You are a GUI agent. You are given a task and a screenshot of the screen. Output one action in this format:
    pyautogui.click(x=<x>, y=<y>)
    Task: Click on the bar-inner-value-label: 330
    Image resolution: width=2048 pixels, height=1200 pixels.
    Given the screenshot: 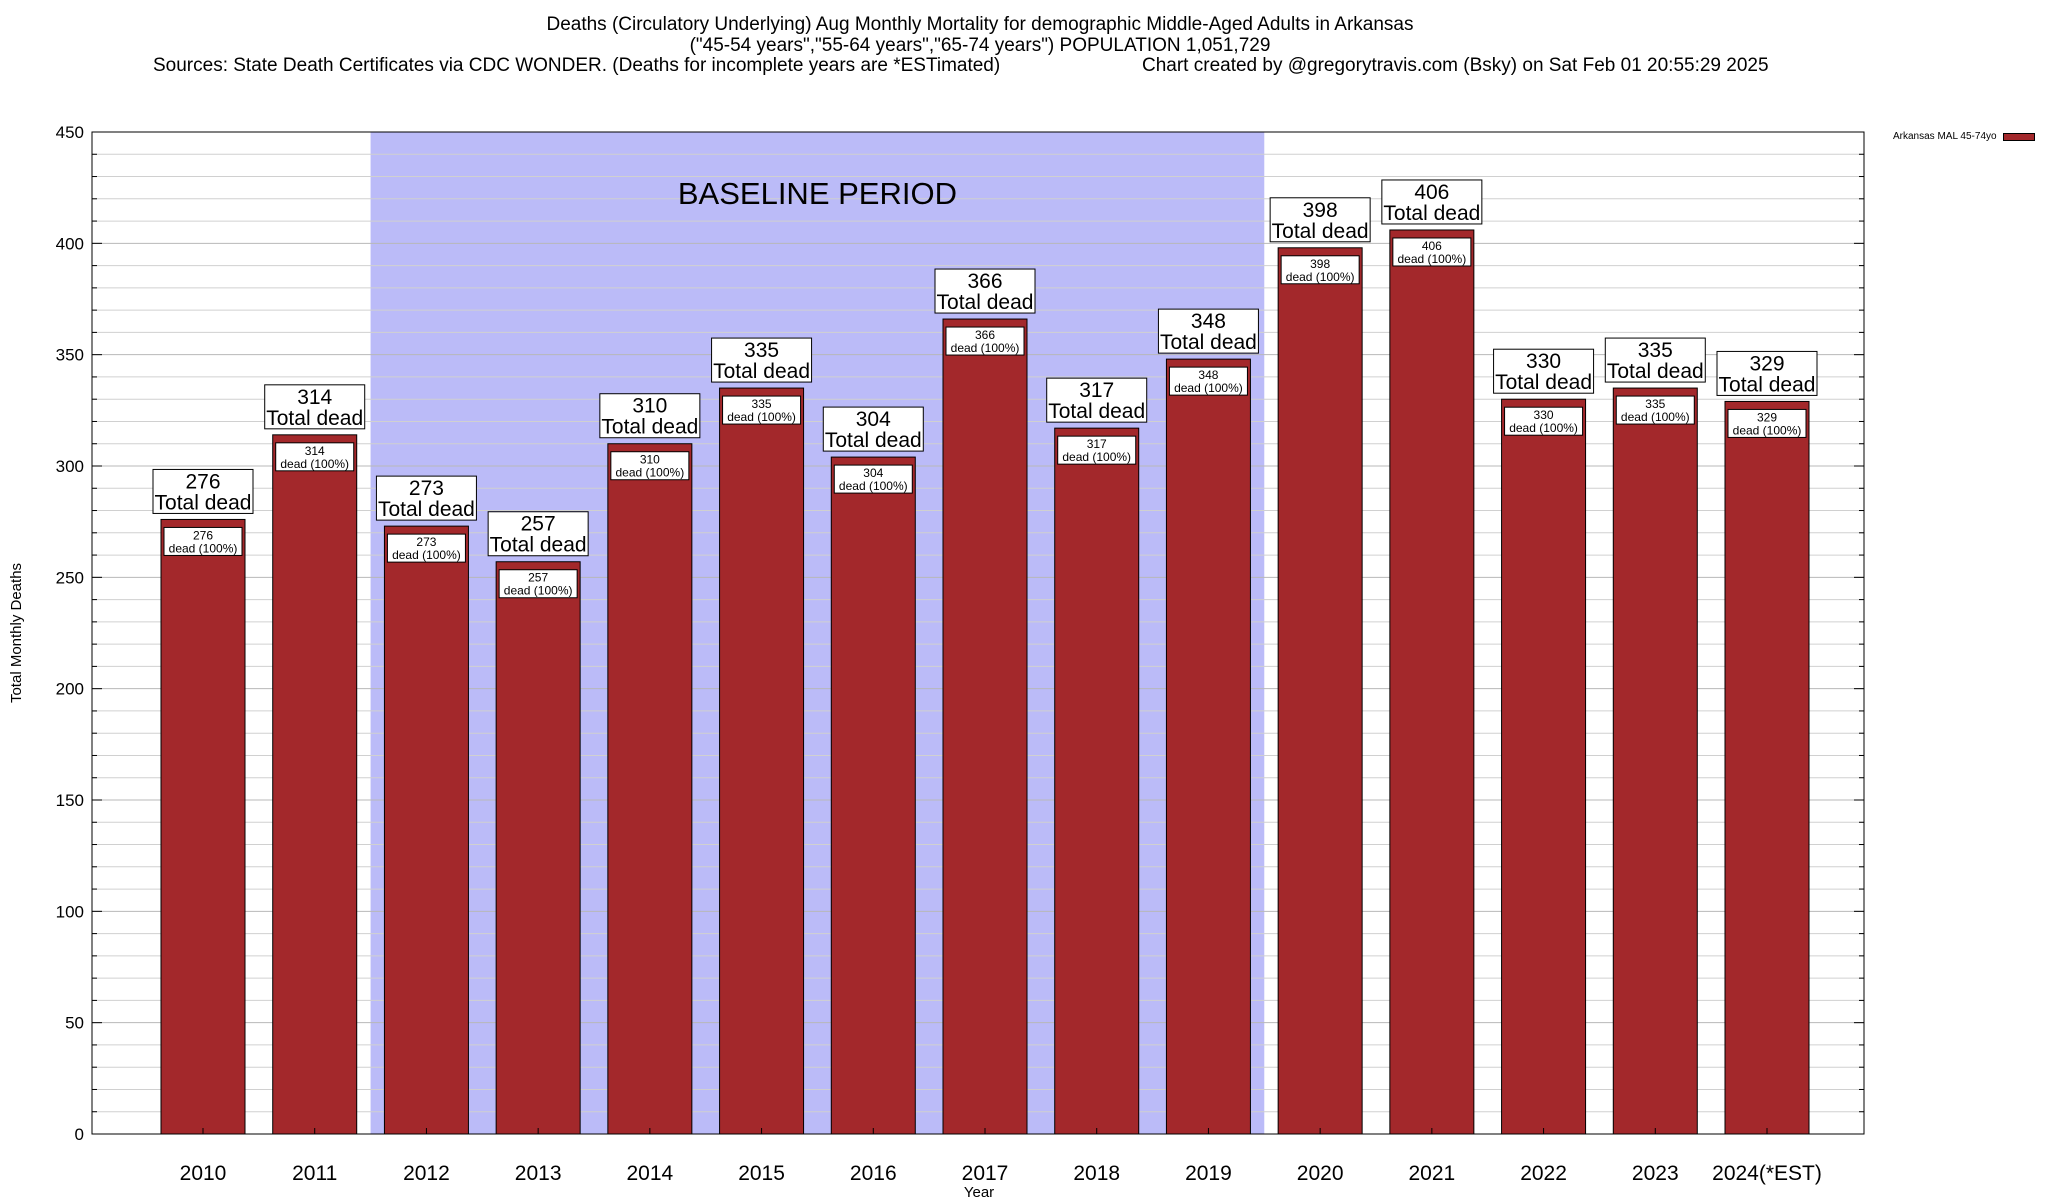 What is the action you would take?
    pyautogui.click(x=1544, y=415)
    